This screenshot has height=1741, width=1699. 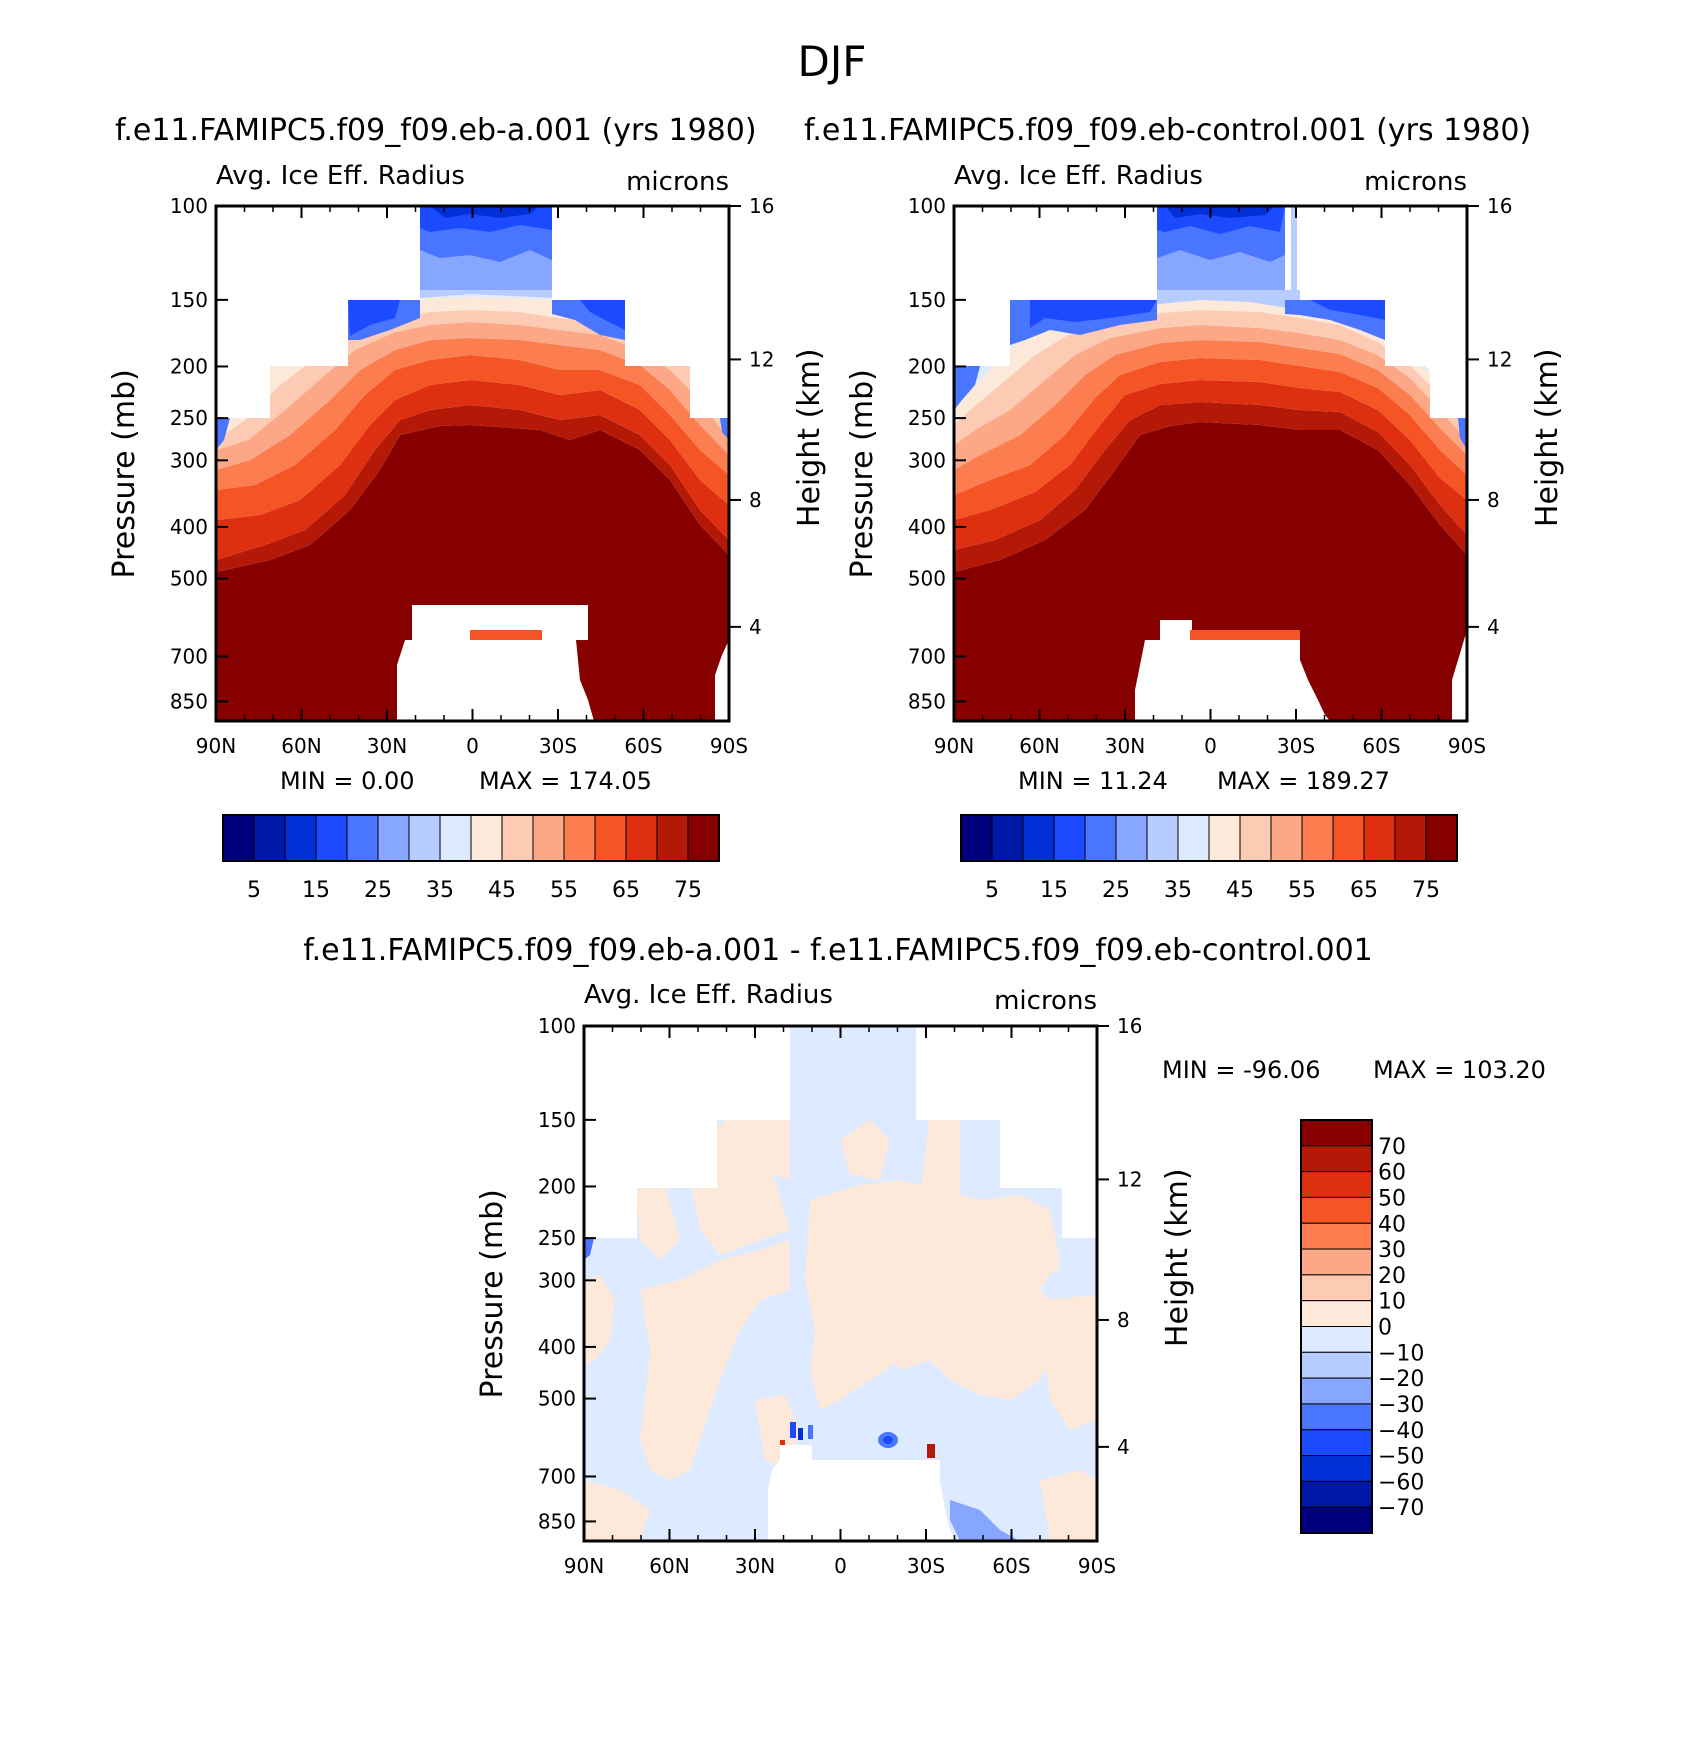 I want to click on colorbar-label: 25, so click(x=378, y=890).